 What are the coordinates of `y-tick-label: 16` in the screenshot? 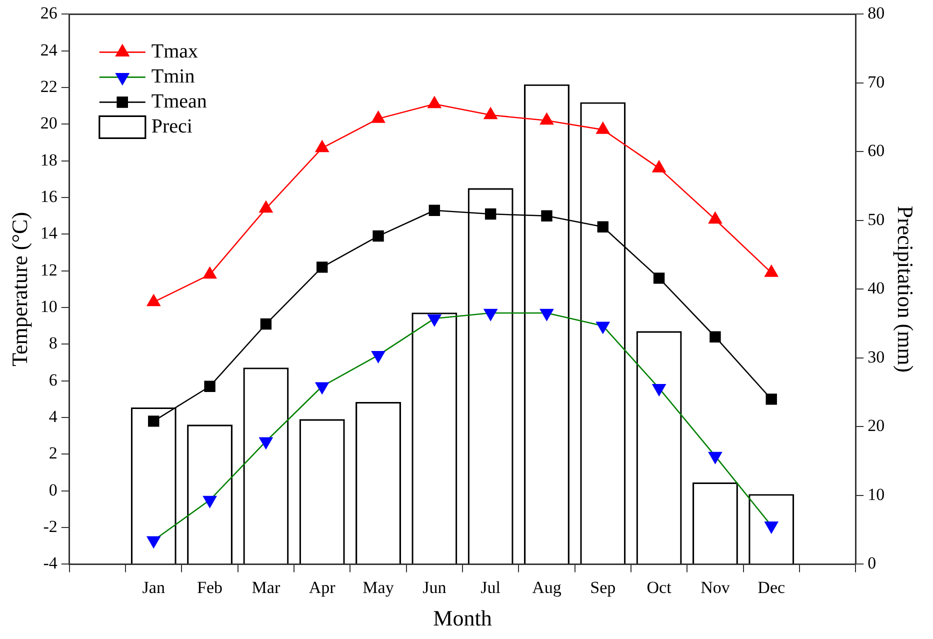 It's located at (49, 196).